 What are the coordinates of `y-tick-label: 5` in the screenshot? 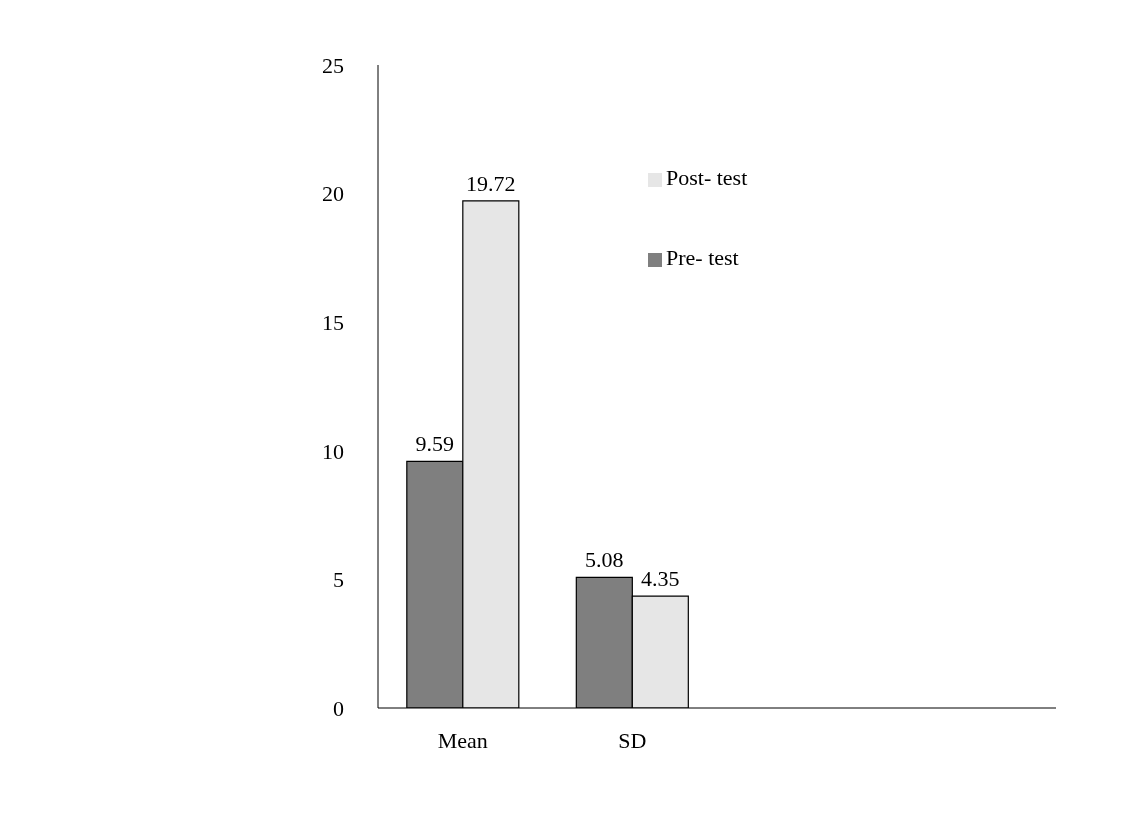 It's located at (338, 580).